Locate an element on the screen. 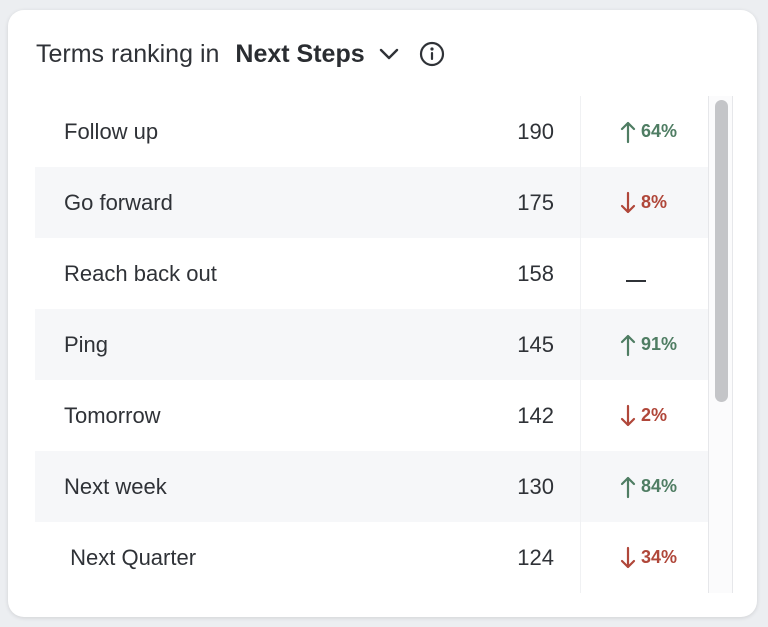 The image size is (768, 627). trend-percent: 91% is located at coordinates (659, 344).